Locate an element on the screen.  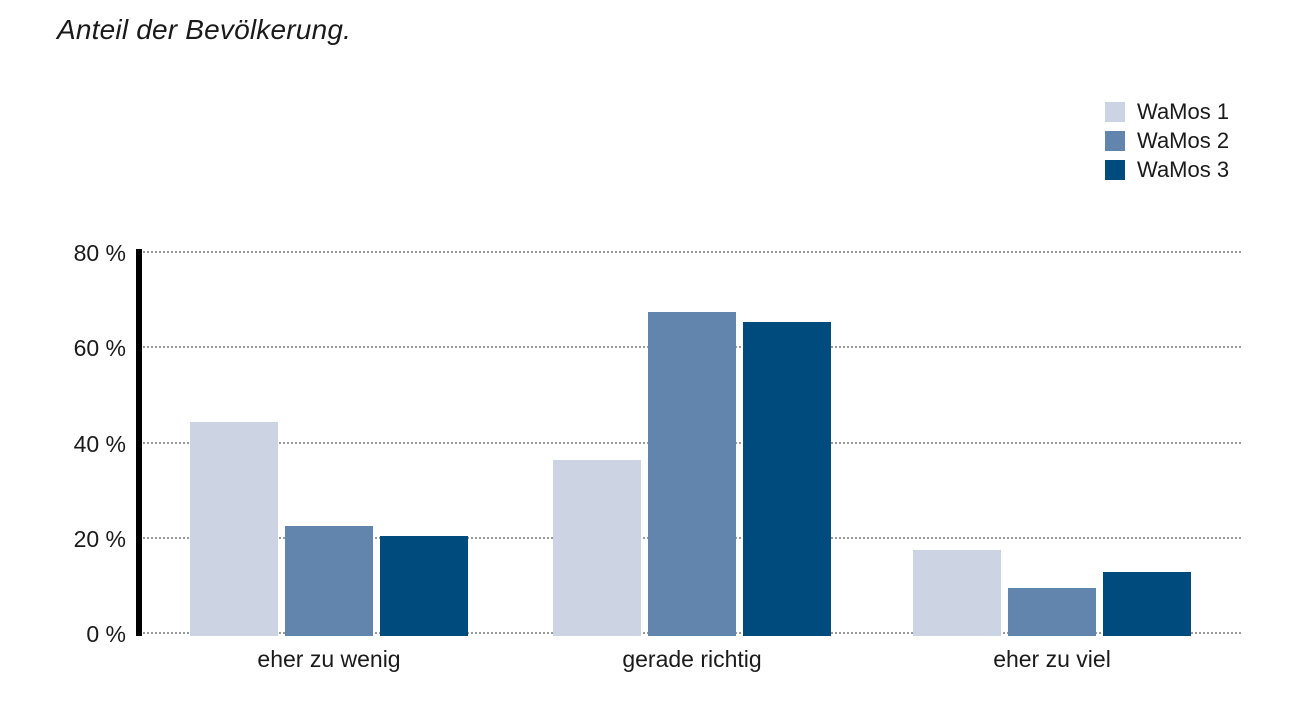
legend-item-wamos-1: WaMos 1 is located at coordinates (1167, 111).